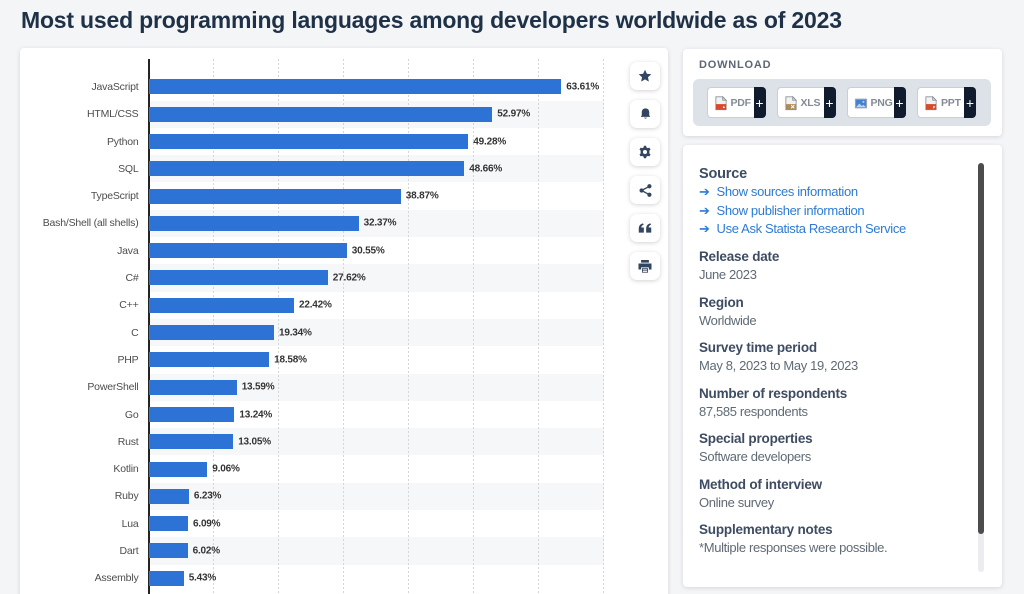  Describe the element at coordinates (934, 108) in the screenshot. I see `svg-text: P` at that location.